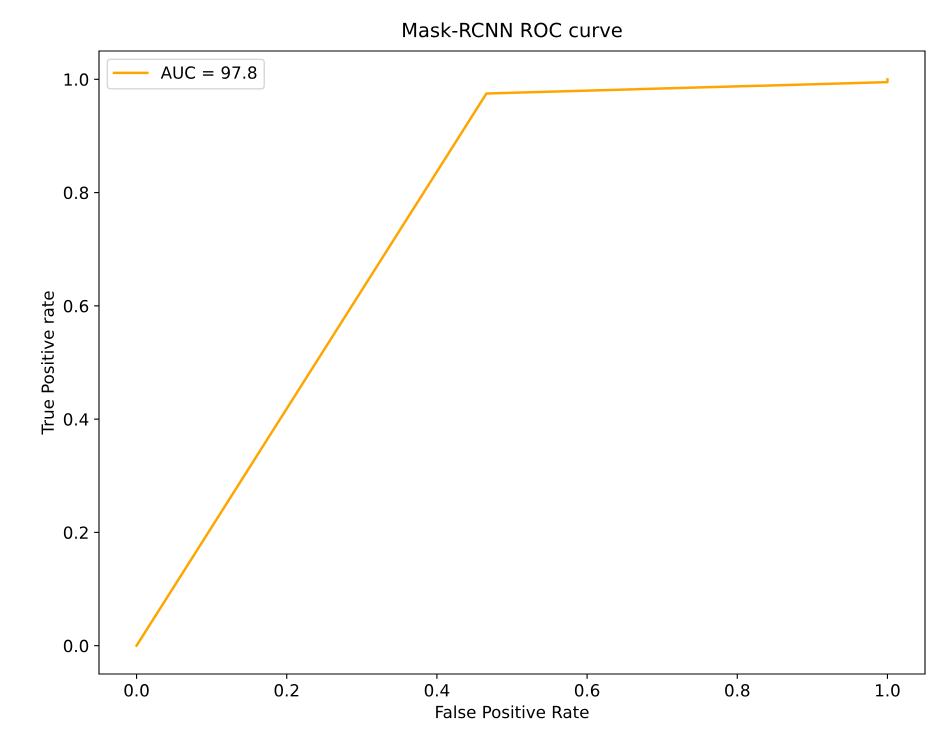 The image size is (928, 742). What do you see at coordinates (76, 646) in the screenshot?
I see `y-tick-label: 0.0` at bounding box center [76, 646].